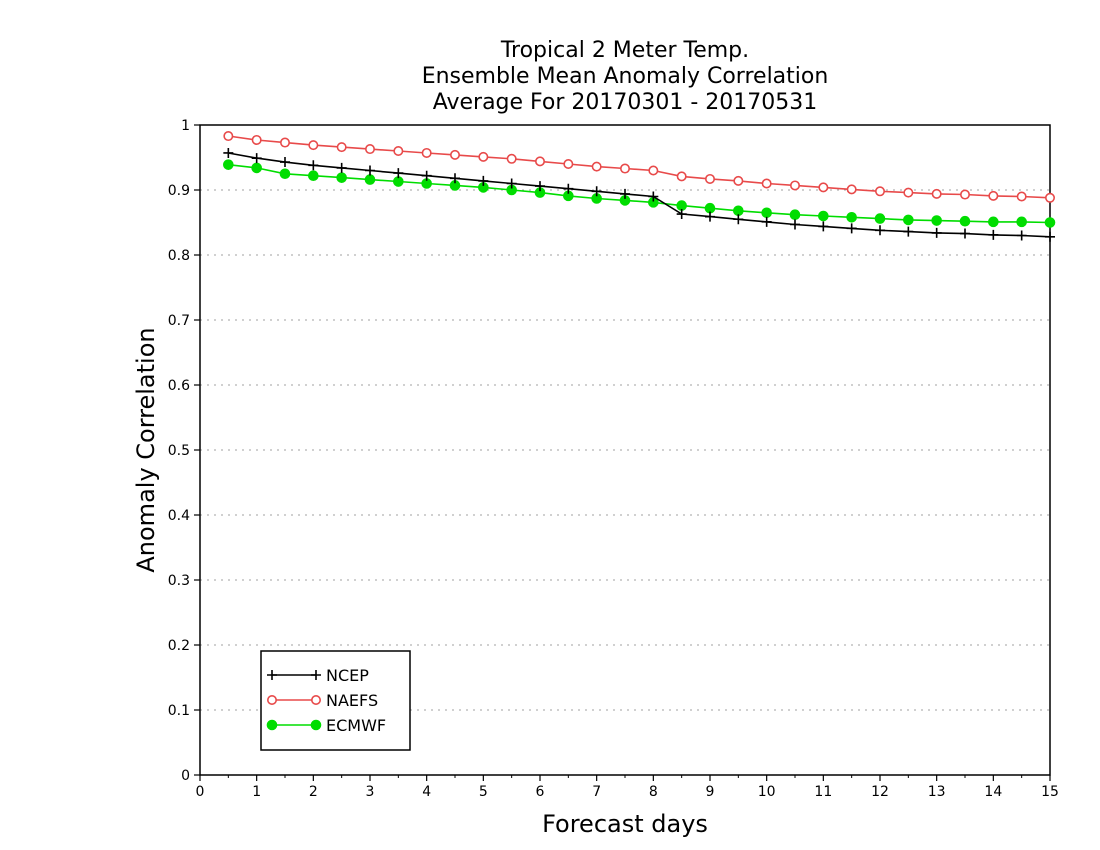 The height and width of the screenshot is (850, 1100). Describe the element at coordinates (179, 646) in the screenshot. I see `y-tick-label: 0.2` at that location.